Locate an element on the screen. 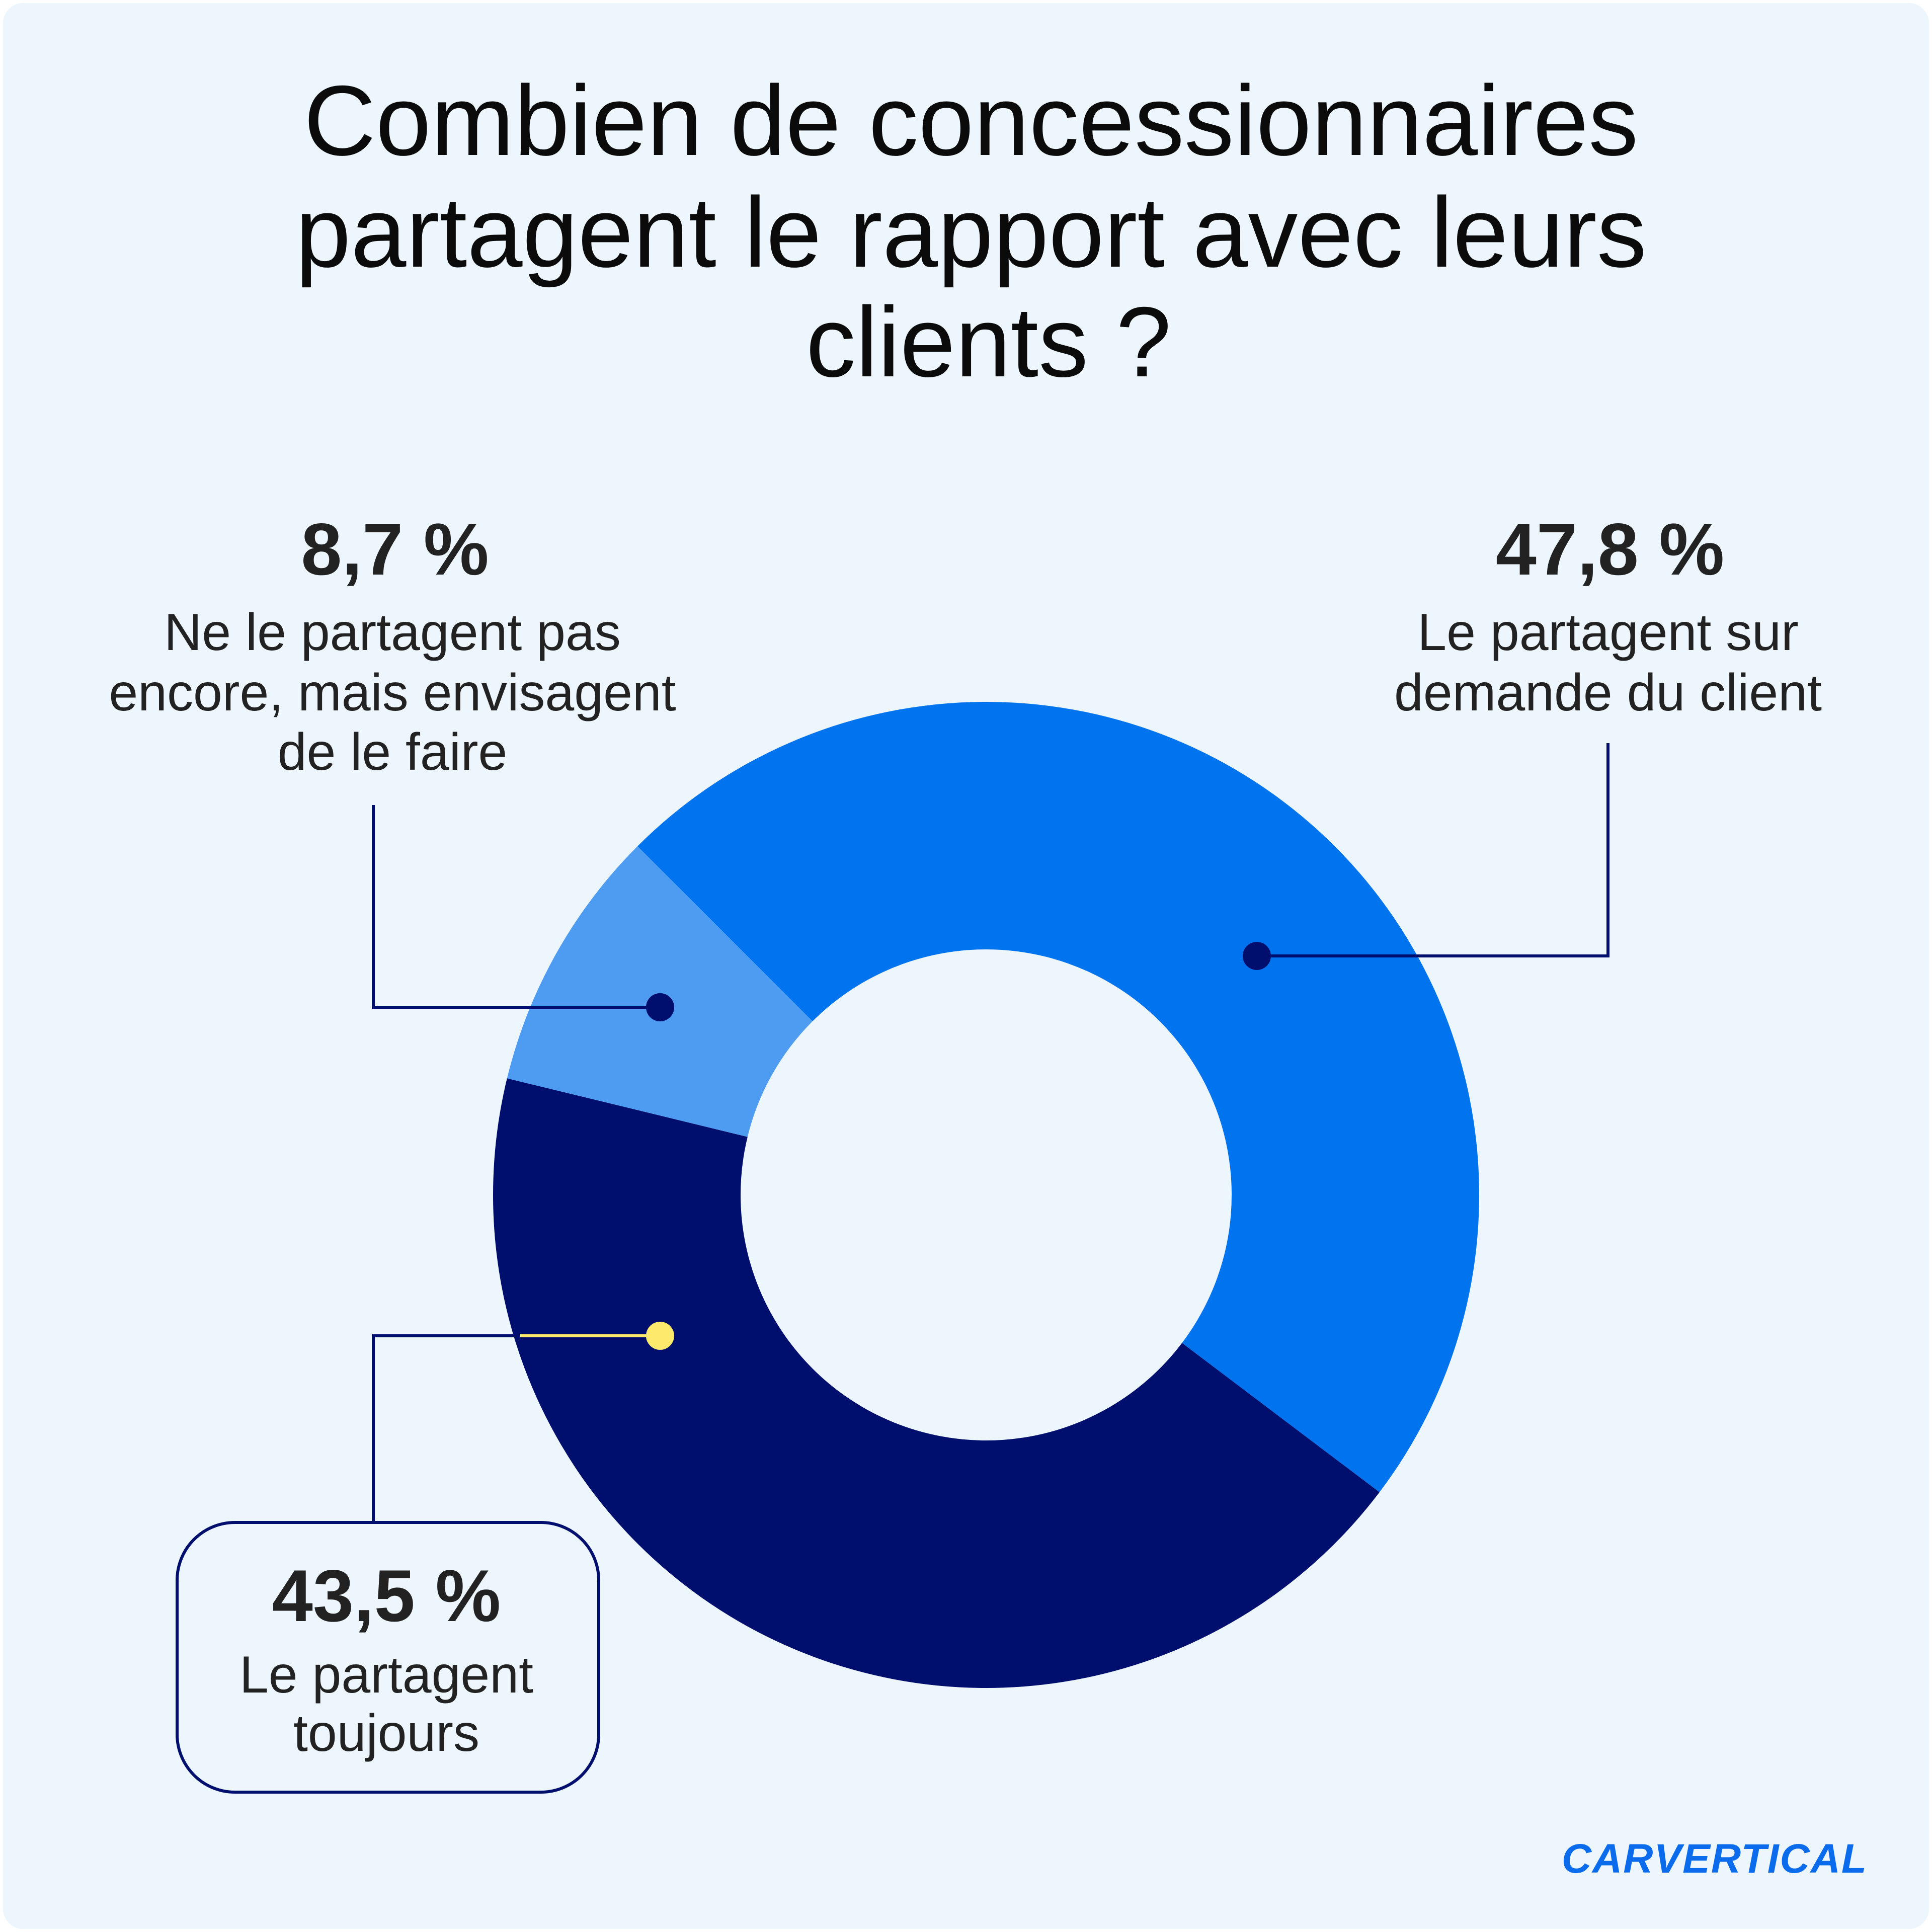 The height and width of the screenshot is (1932, 1932). chart-title-line-3: clients ? is located at coordinates (989, 342).